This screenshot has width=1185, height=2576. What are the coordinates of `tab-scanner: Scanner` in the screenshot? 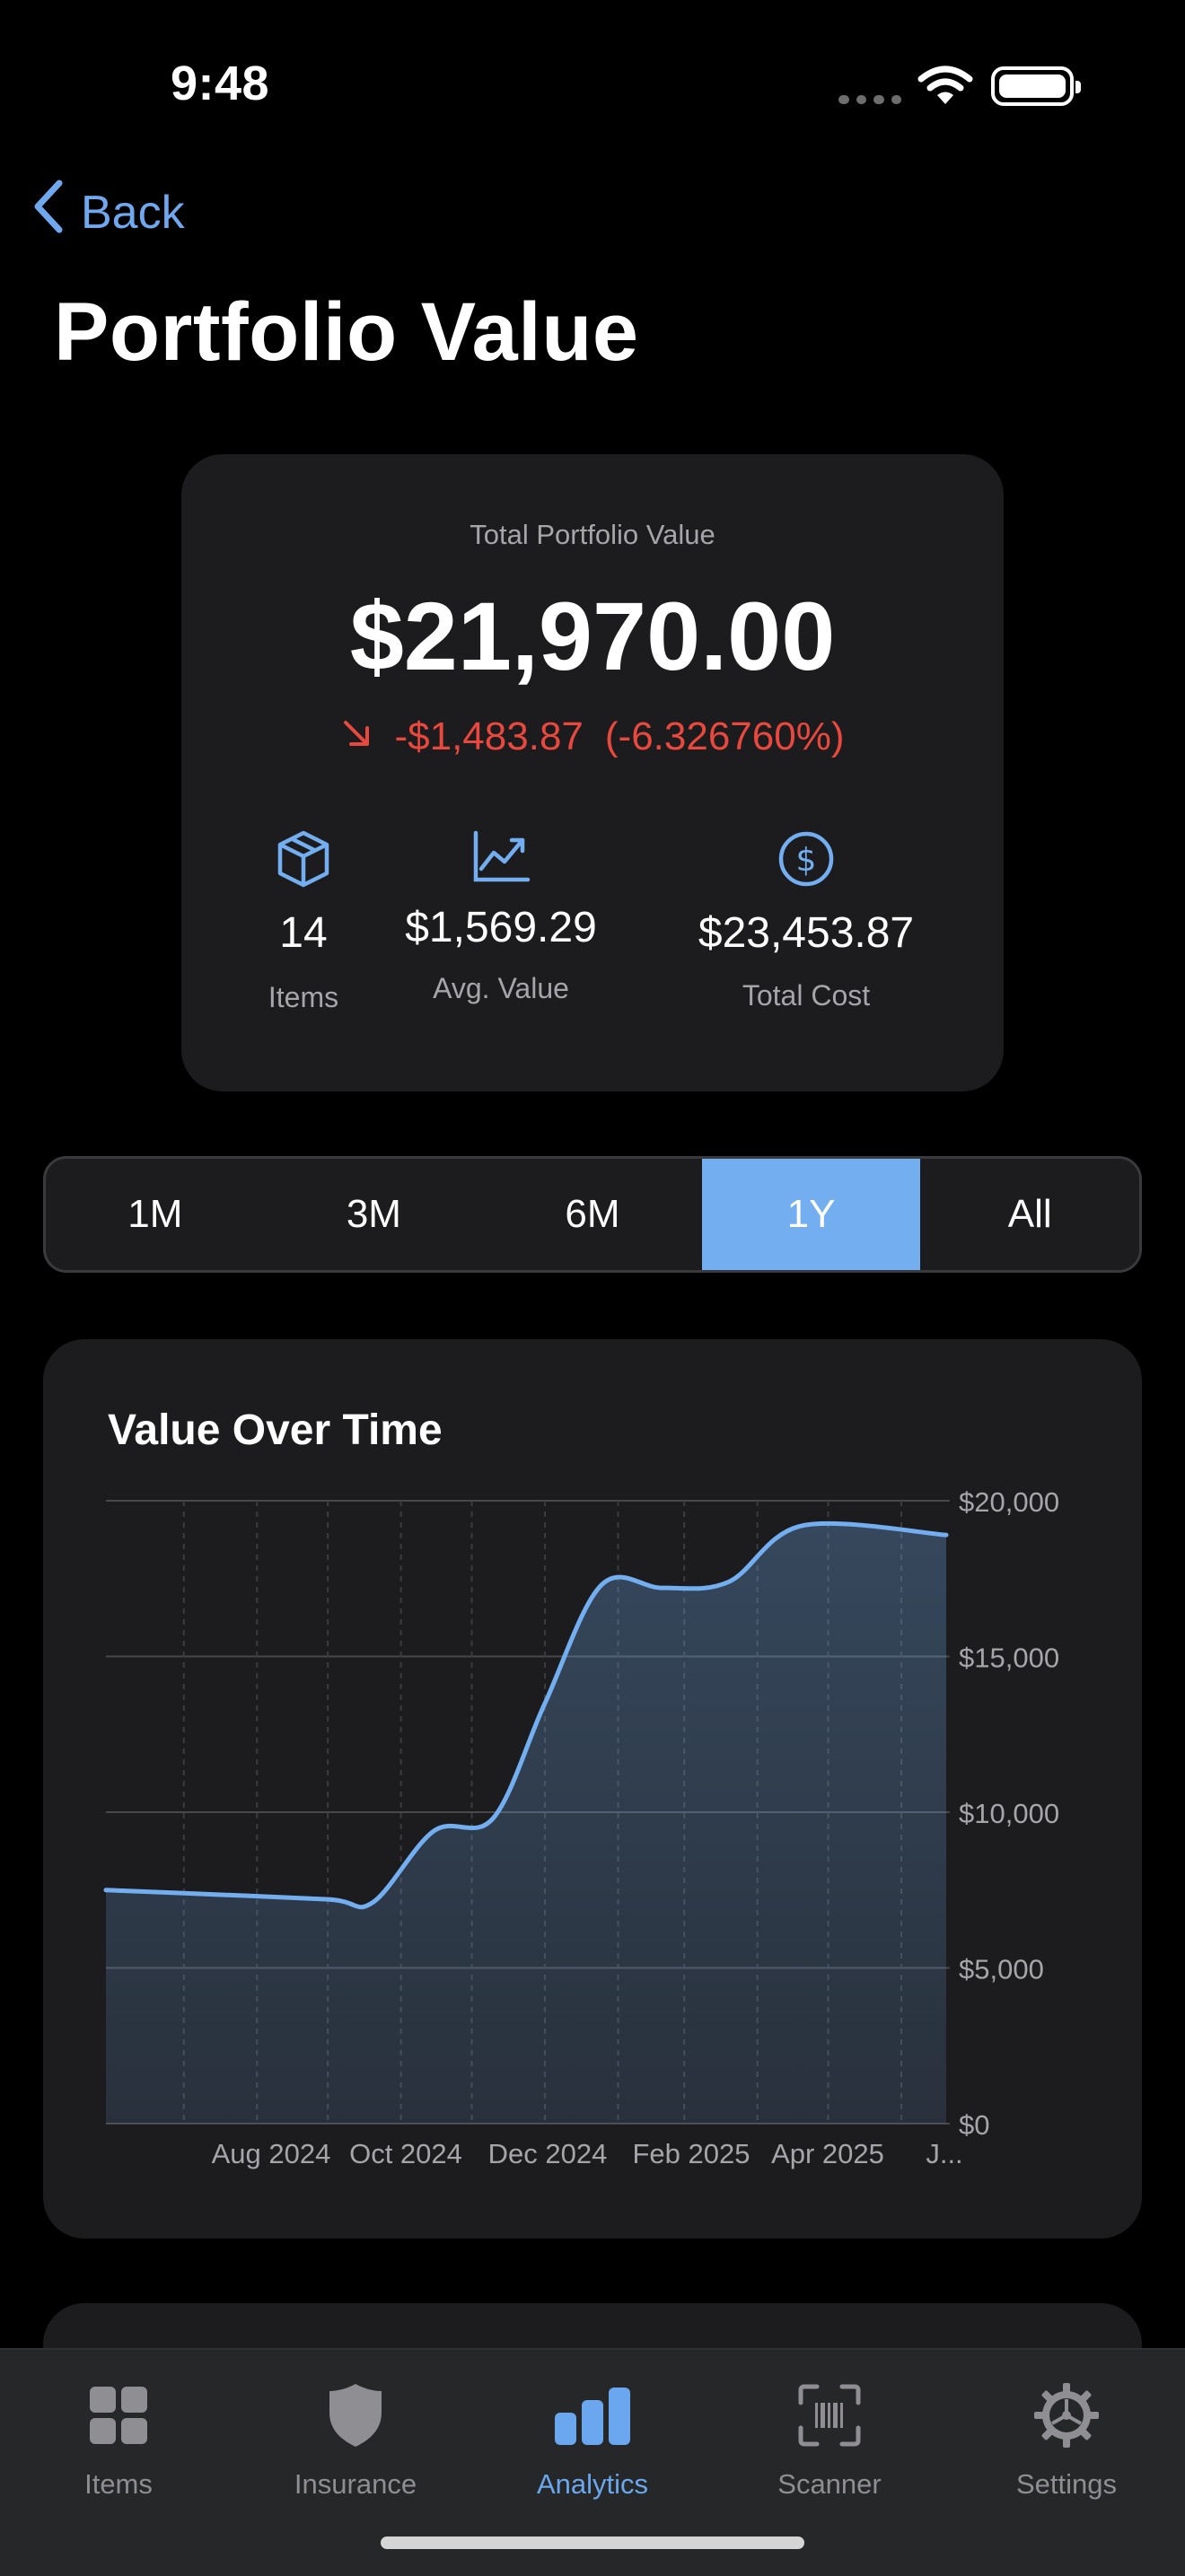 It's located at (829, 2439).